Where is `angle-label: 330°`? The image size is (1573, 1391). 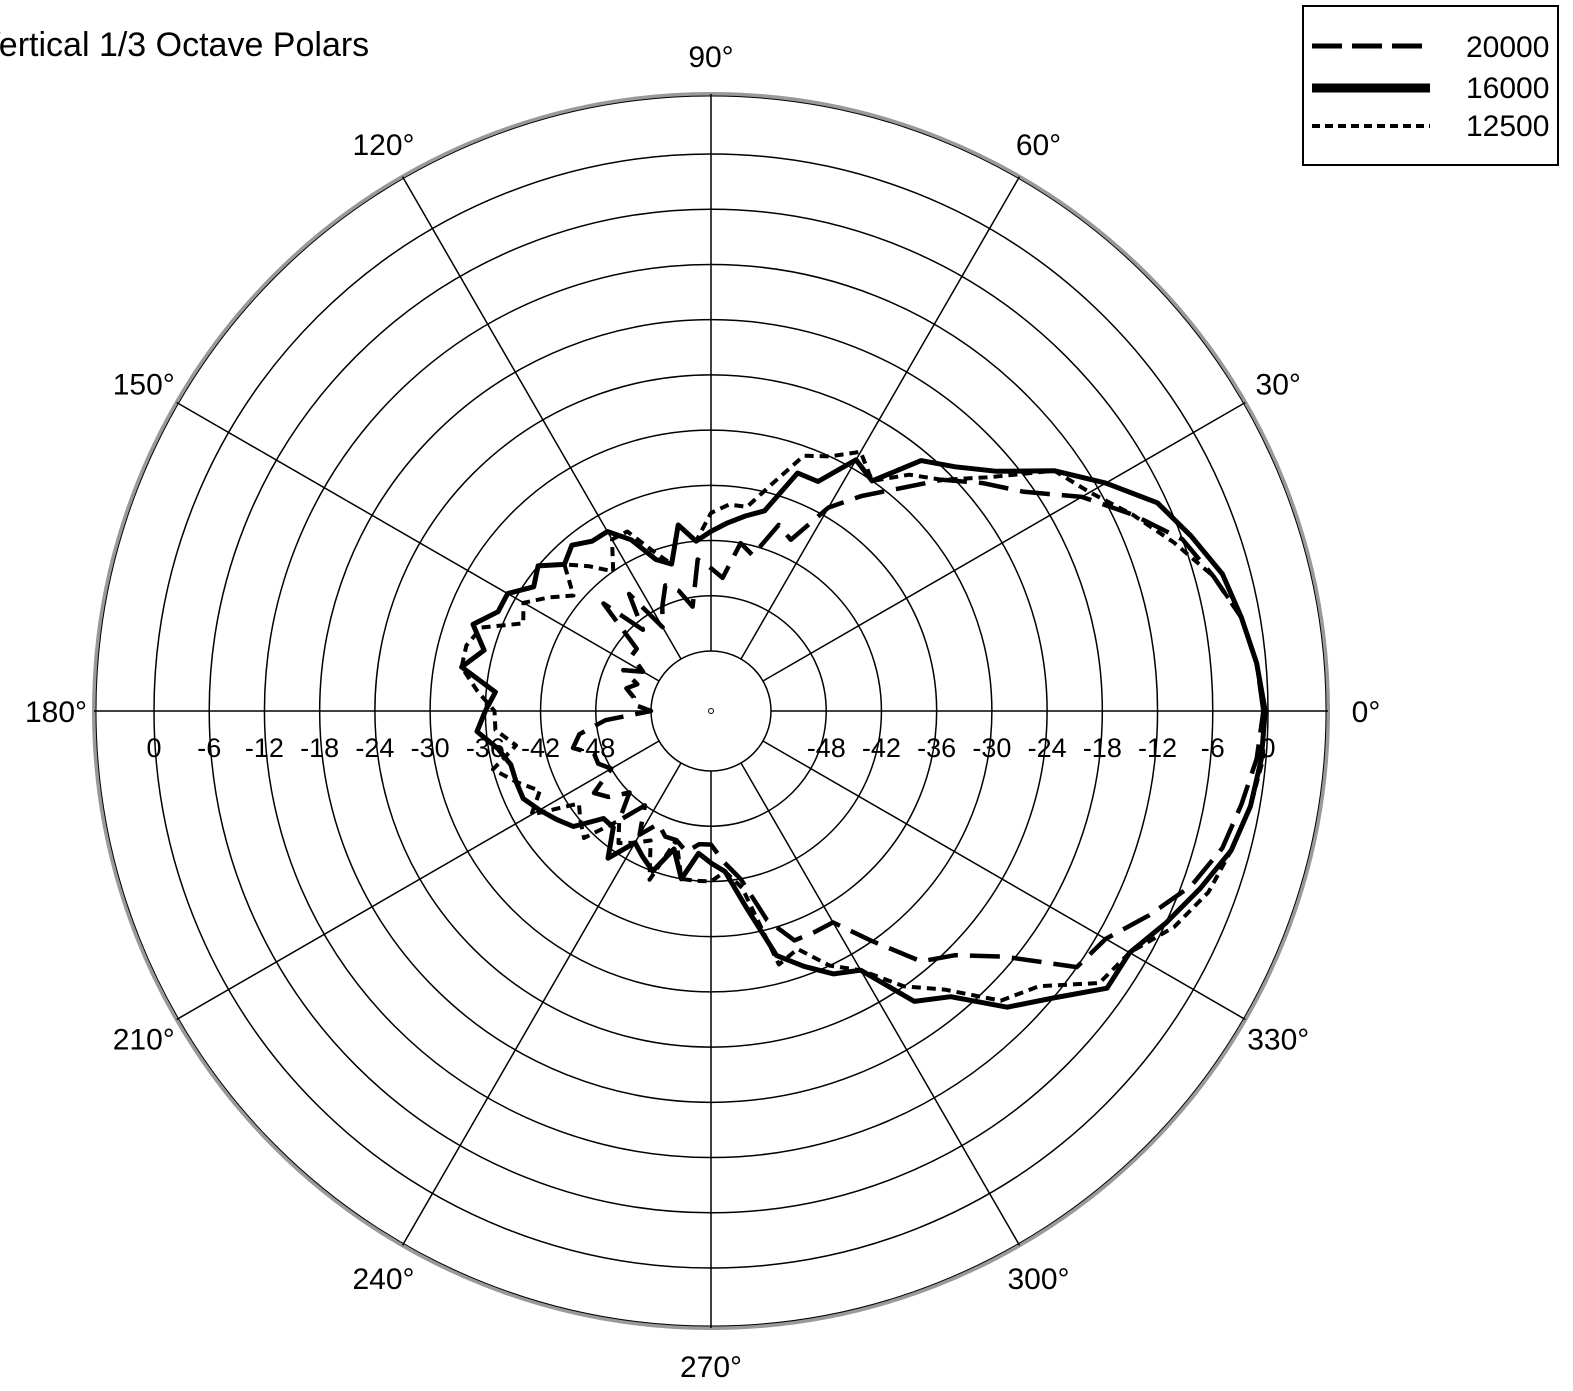 angle-label: 330° is located at coordinates (1278, 1040).